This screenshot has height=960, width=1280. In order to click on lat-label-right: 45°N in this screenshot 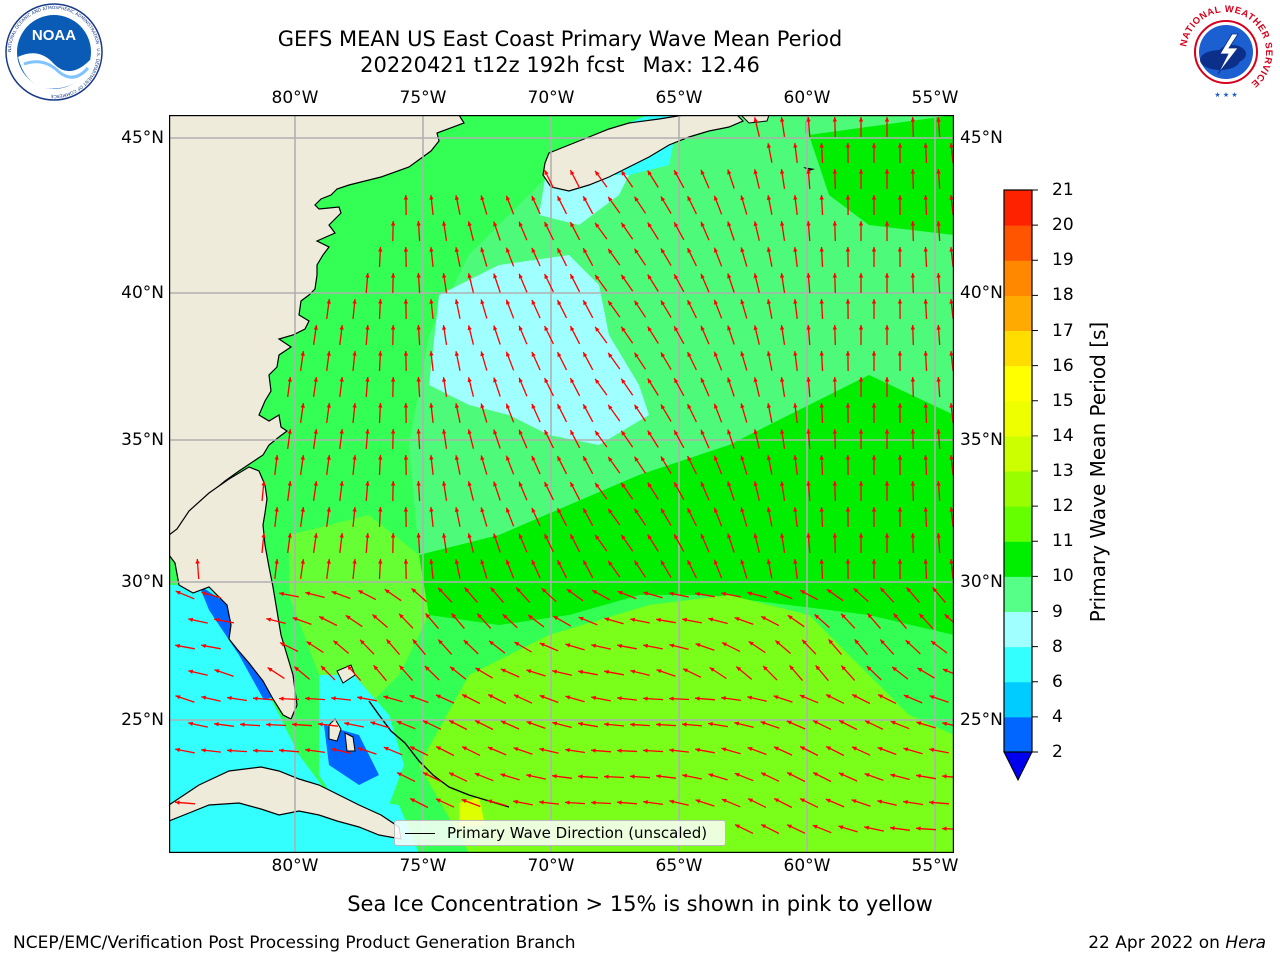, I will do `click(981, 138)`.